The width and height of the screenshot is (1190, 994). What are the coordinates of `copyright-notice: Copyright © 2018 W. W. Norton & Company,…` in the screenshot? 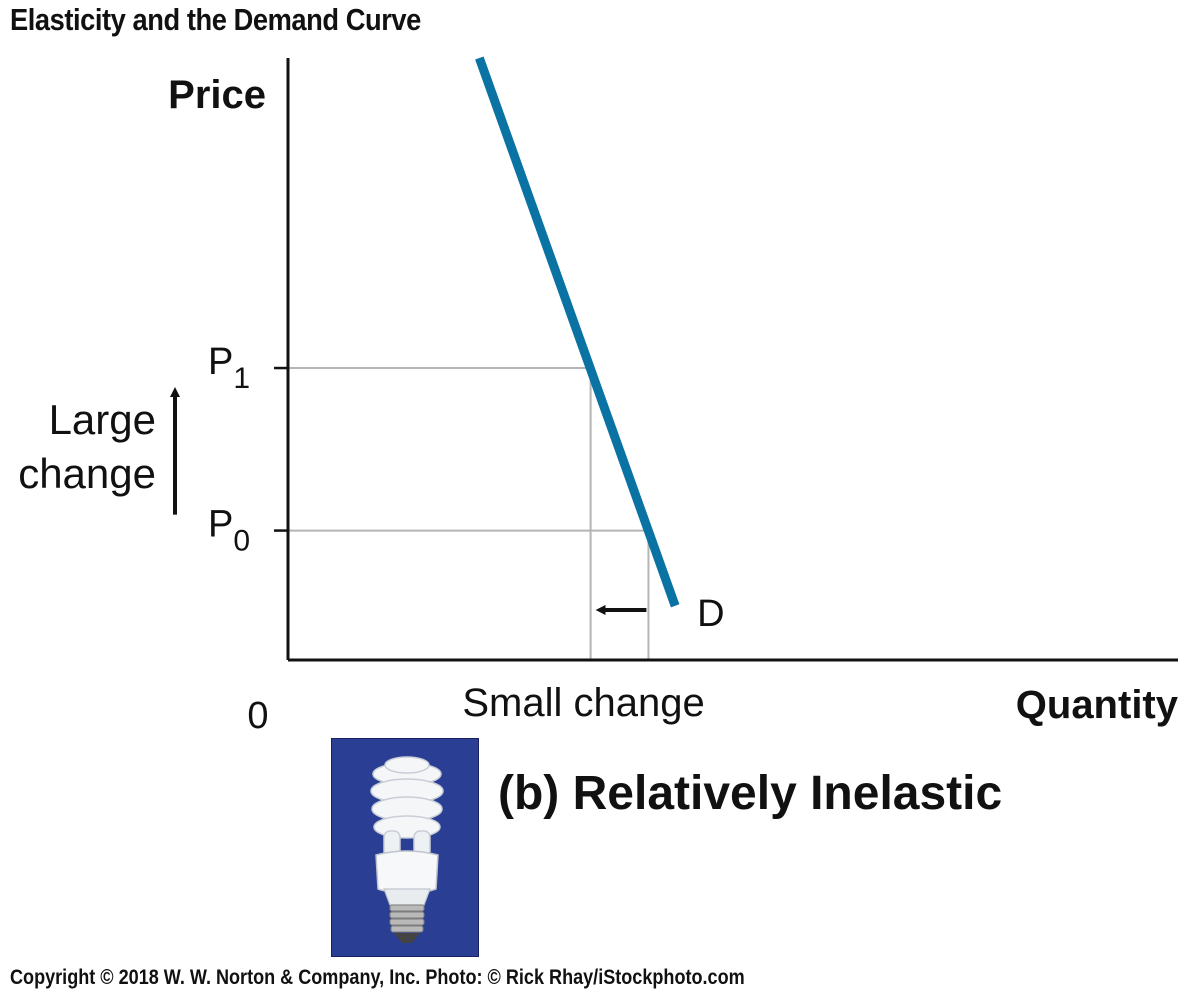 It's located at (377, 977).